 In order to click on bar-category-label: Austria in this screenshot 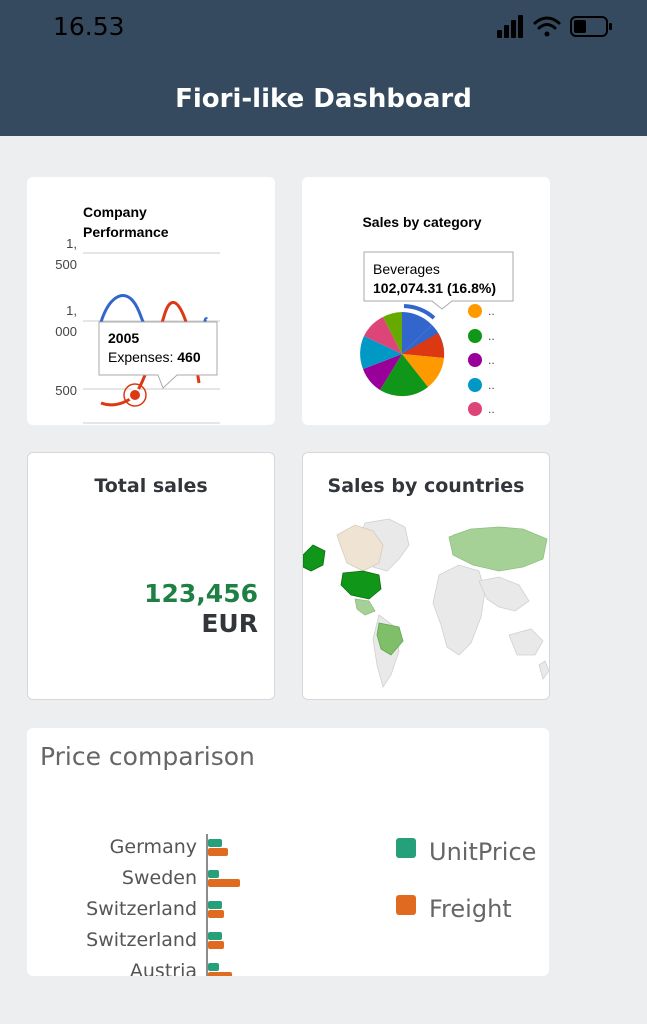, I will do `click(163, 968)`.